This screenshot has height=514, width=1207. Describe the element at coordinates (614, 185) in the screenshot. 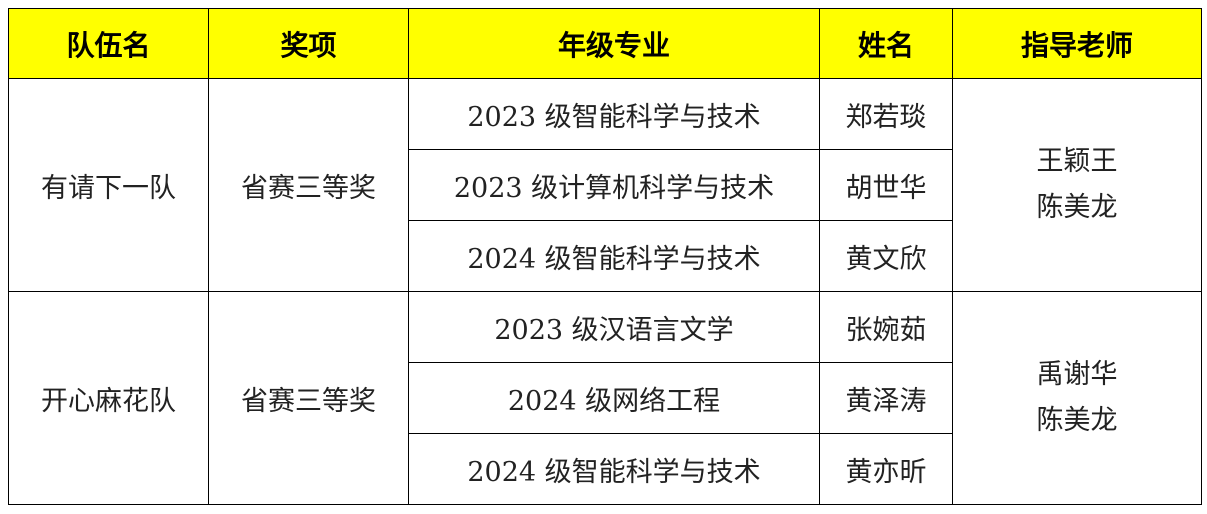

I see `major-cell: 2023 级计算机科学与技术` at that location.